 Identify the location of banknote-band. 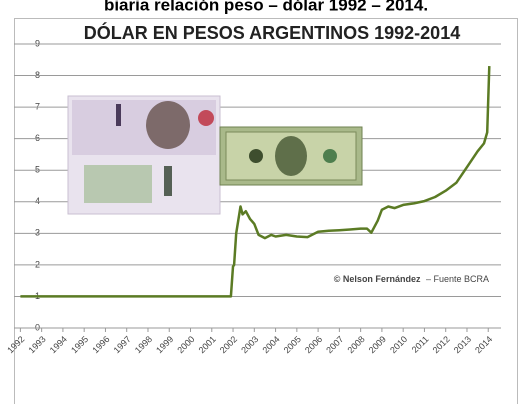
(144, 127).